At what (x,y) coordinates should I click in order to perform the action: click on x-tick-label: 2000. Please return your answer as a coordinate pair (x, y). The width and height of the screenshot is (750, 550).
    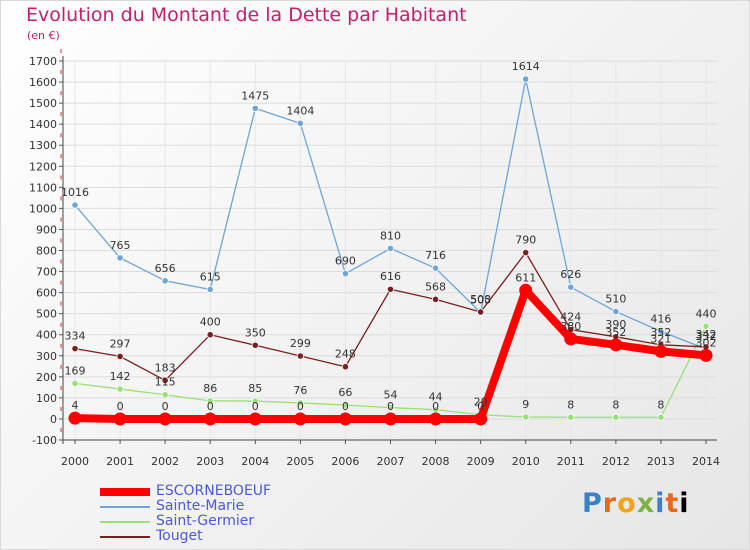
    Looking at the image, I should click on (75, 461).